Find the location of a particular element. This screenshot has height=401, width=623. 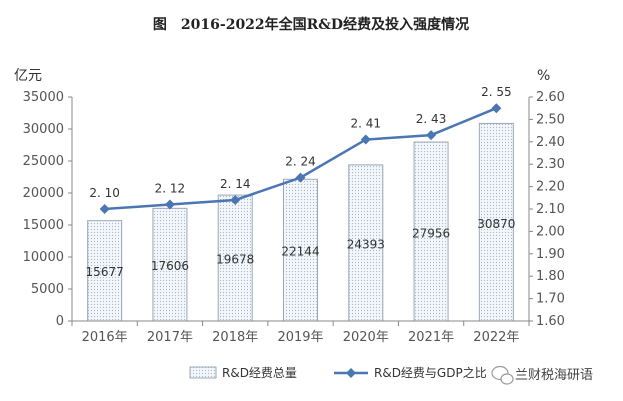

left-tick-label: 20000 is located at coordinates (43, 193).